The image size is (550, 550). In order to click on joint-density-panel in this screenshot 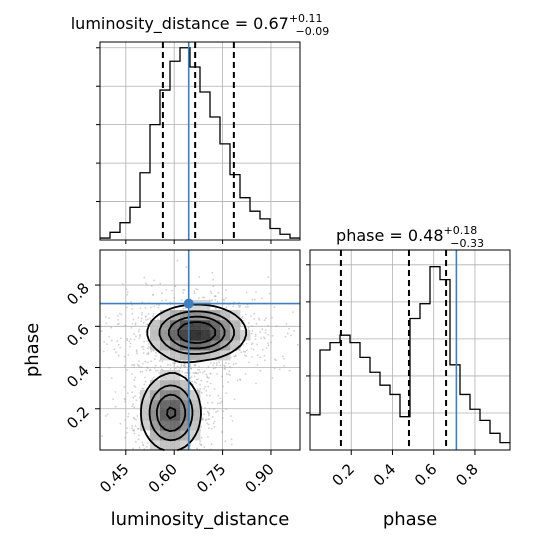, I will do `click(200, 350)`.